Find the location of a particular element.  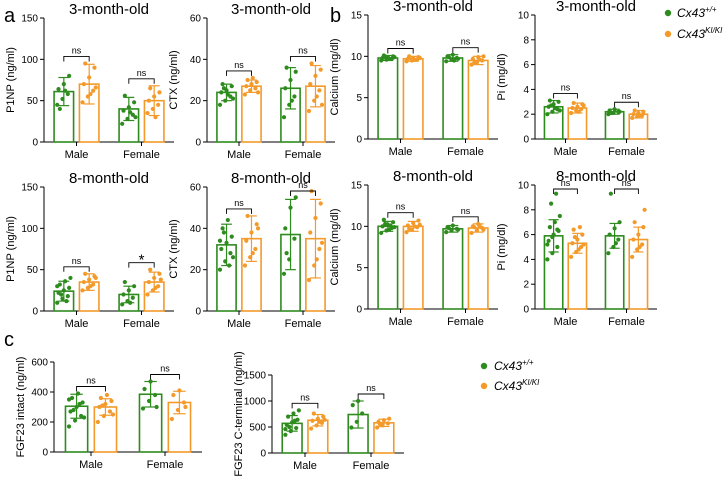

legend-bottom: Cx43+/+ Cx43KI/KI is located at coordinates (510, 375).